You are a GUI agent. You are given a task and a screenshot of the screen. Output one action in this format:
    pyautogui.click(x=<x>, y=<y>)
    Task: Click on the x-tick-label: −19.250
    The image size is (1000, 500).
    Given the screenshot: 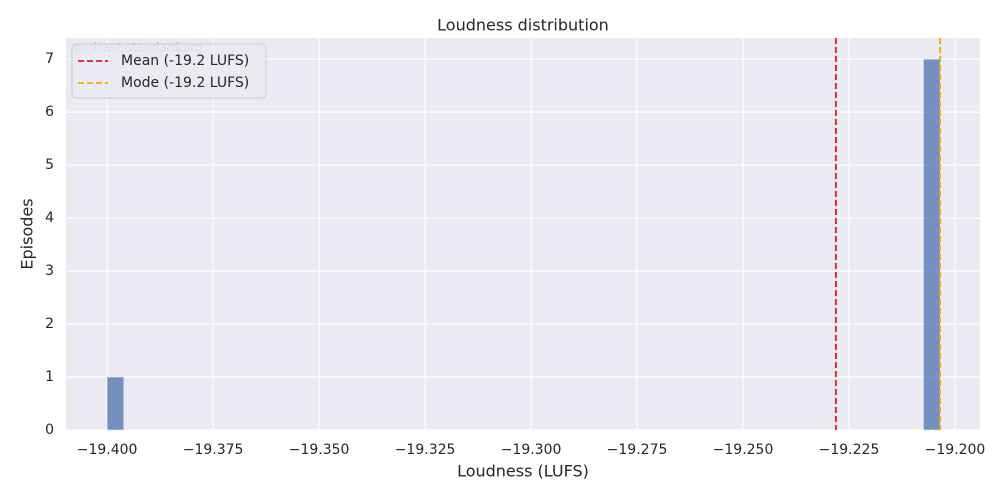 What is the action you would take?
    pyautogui.click(x=743, y=450)
    